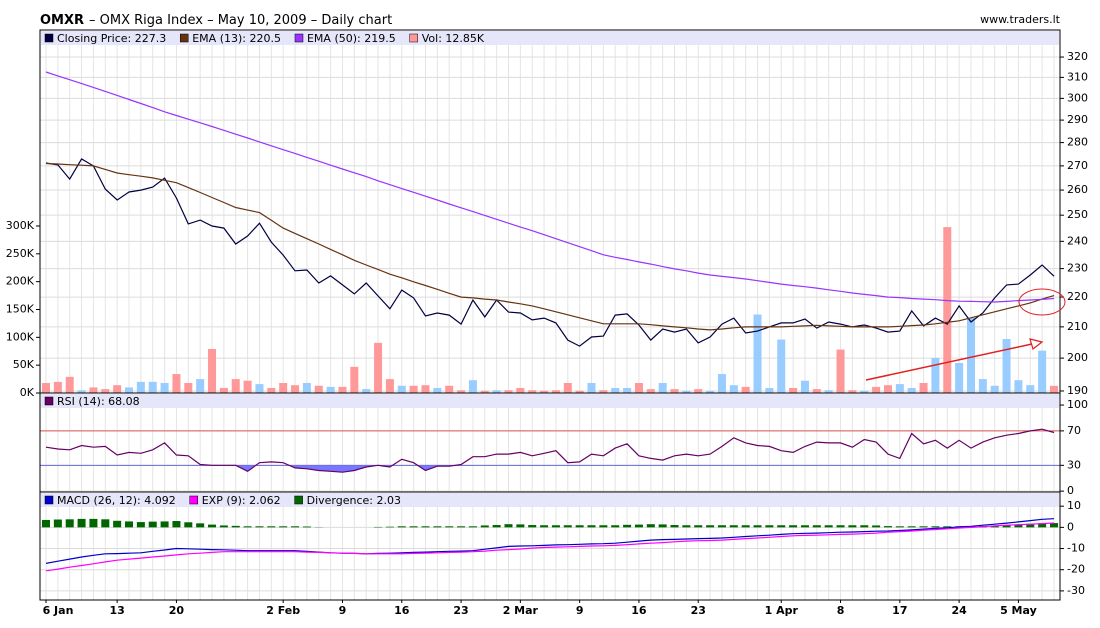 This screenshot has width=1100, height=628. What do you see at coordinates (283, 610) in the screenshot?
I see `x-tick-label: 2 Feb` at bounding box center [283, 610].